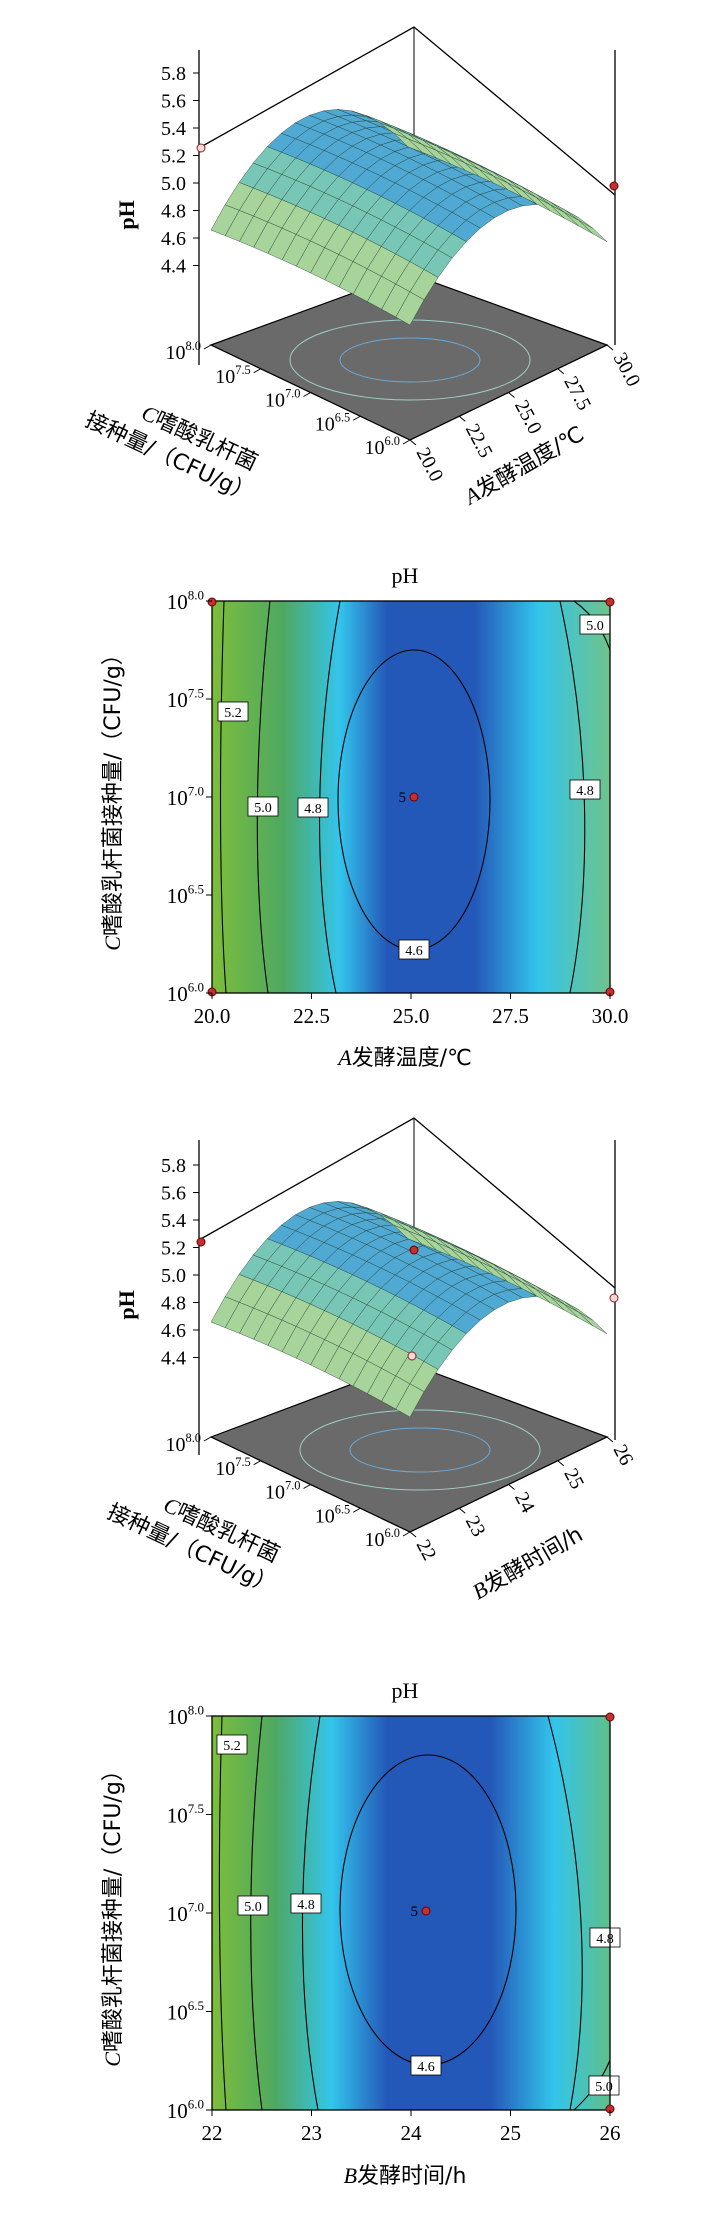 This screenshot has height=2220, width=728. Describe the element at coordinates (173, 212) in the screenshot. I see `z-tick-label: 4.8` at that location.